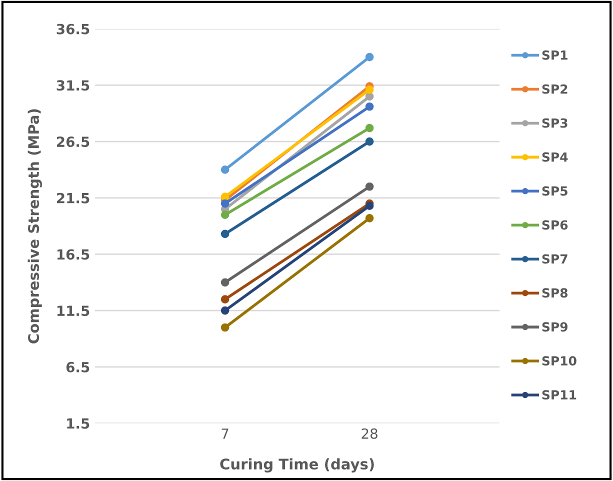 This screenshot has height=481, width=613. Describe the element at coordinates (225, 433) in the screenshot. I see `x-tick-label: 7` at that location.